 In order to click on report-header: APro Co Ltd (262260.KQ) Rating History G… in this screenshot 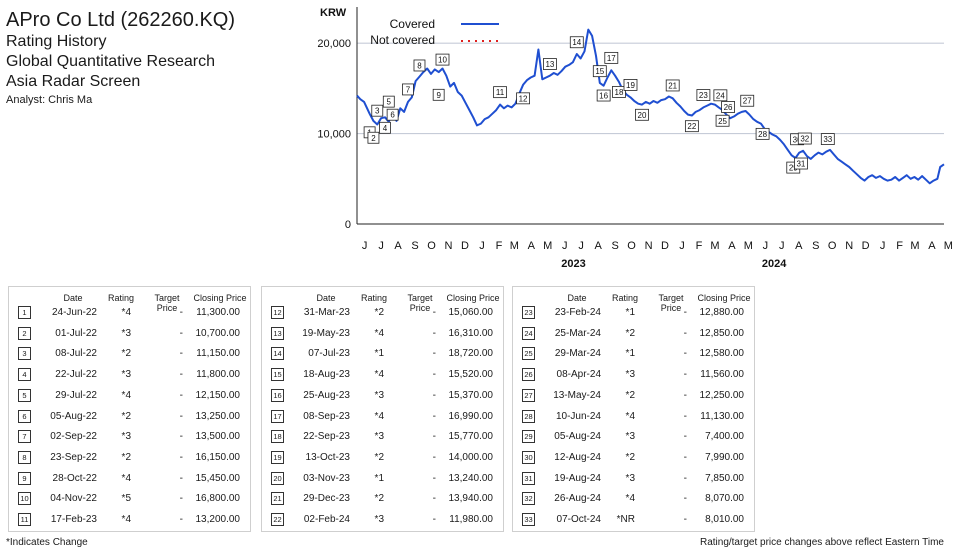, I will do `click(120, 58)`.